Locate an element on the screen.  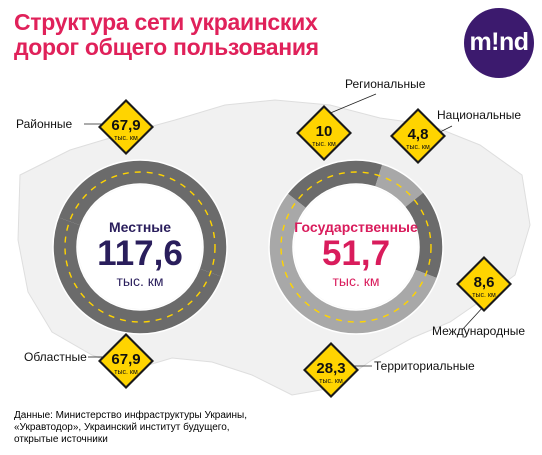
label-raionnye: Районные is located at coordinates (44, 124).